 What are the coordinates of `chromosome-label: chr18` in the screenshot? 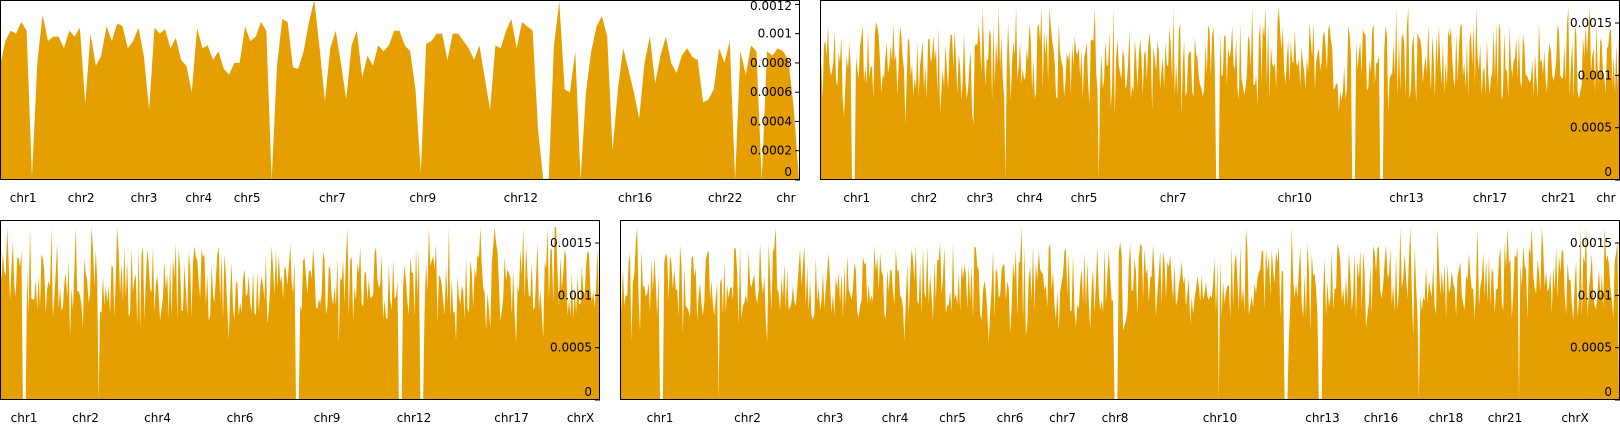 It's located at (1446, 418).